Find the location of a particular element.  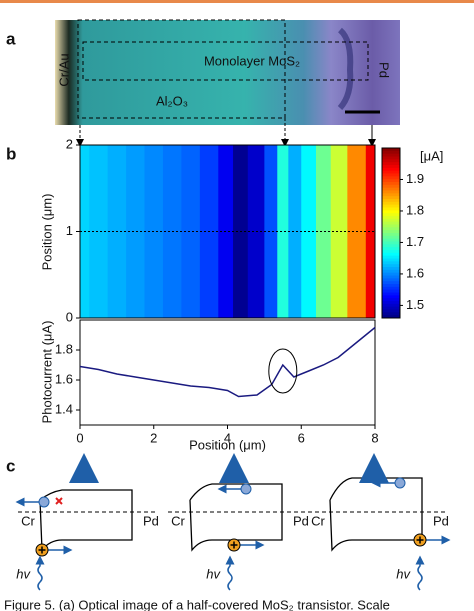

pd-electrode is located at coordinates (345, 69).